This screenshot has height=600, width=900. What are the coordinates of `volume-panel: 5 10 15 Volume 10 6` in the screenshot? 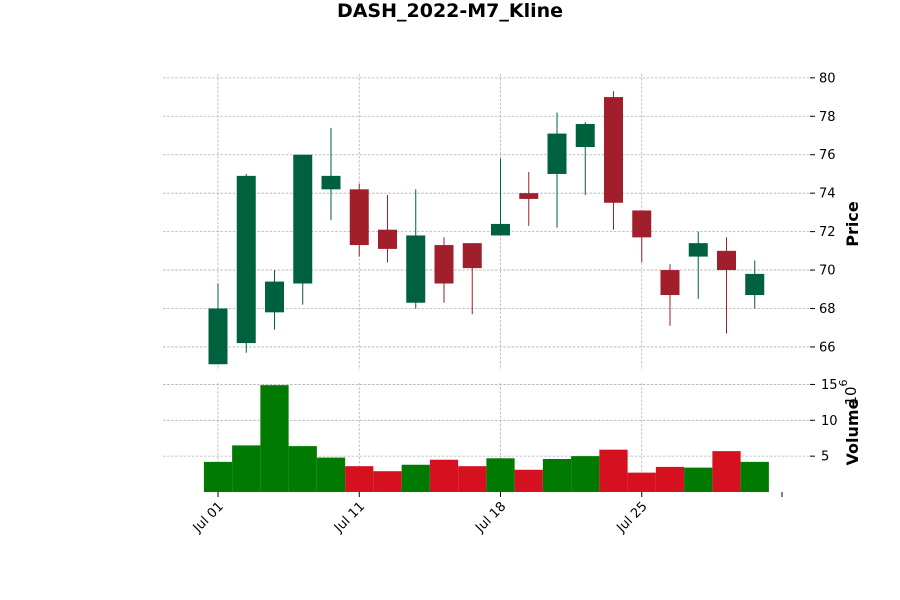 It's located at (512, 435).